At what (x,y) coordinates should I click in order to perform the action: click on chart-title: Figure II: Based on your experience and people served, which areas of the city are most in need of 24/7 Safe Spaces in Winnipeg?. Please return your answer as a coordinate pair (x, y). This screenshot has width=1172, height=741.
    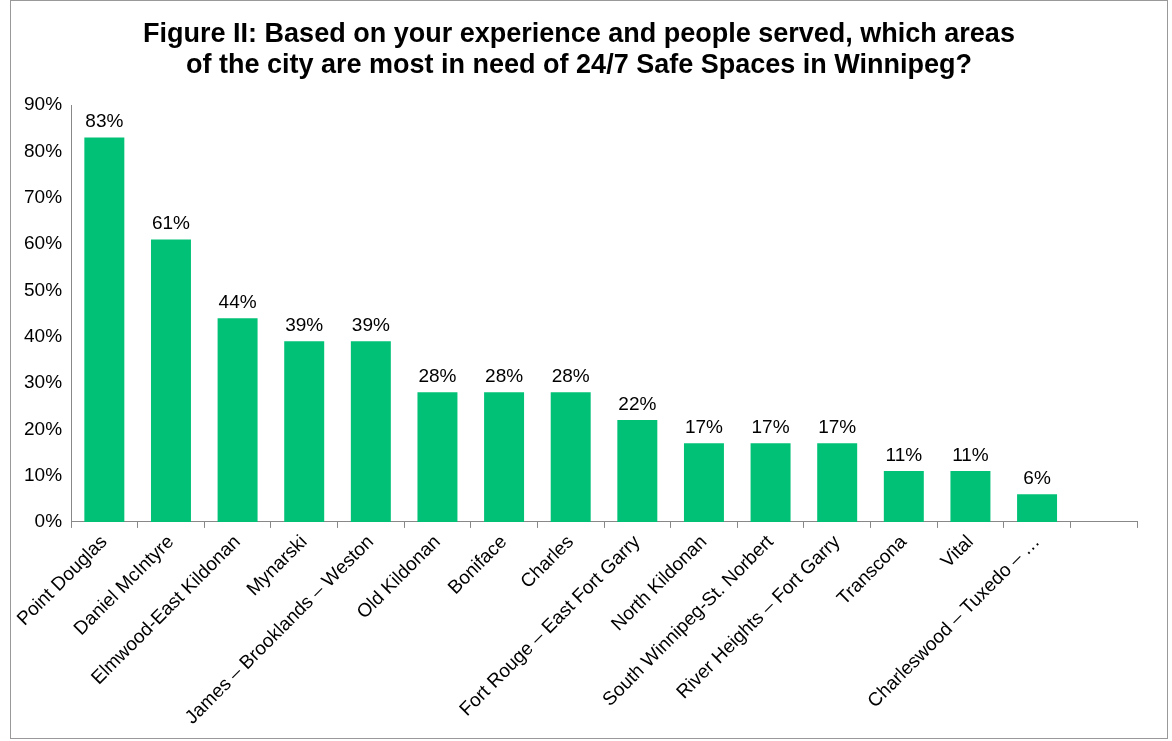
    Looking at the image, I should click on (579, 48).